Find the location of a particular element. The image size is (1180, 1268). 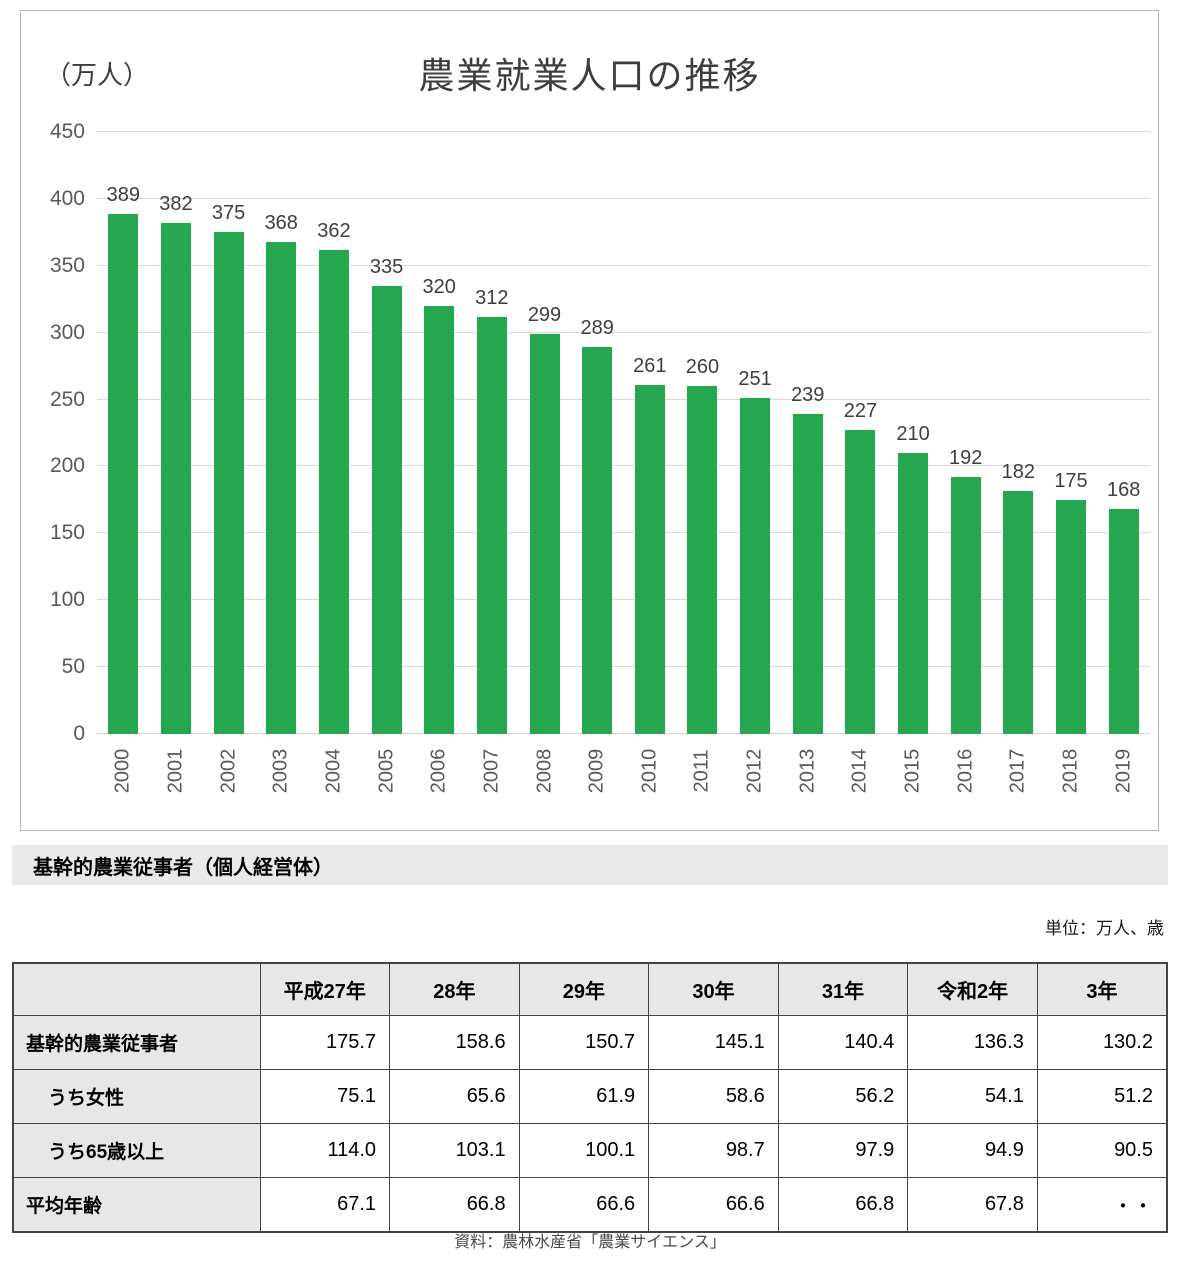

table-row: 平均年齢 67.1 66.8 66.6 66.6 66.8 67.8 ・・ is located at coordinates (590, 1205).